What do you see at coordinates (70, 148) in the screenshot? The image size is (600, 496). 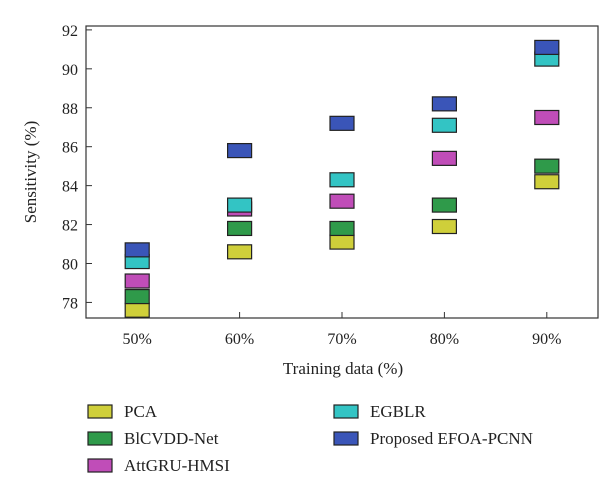 I see `y-tick-label: 86` at bounding box center [70, 148].